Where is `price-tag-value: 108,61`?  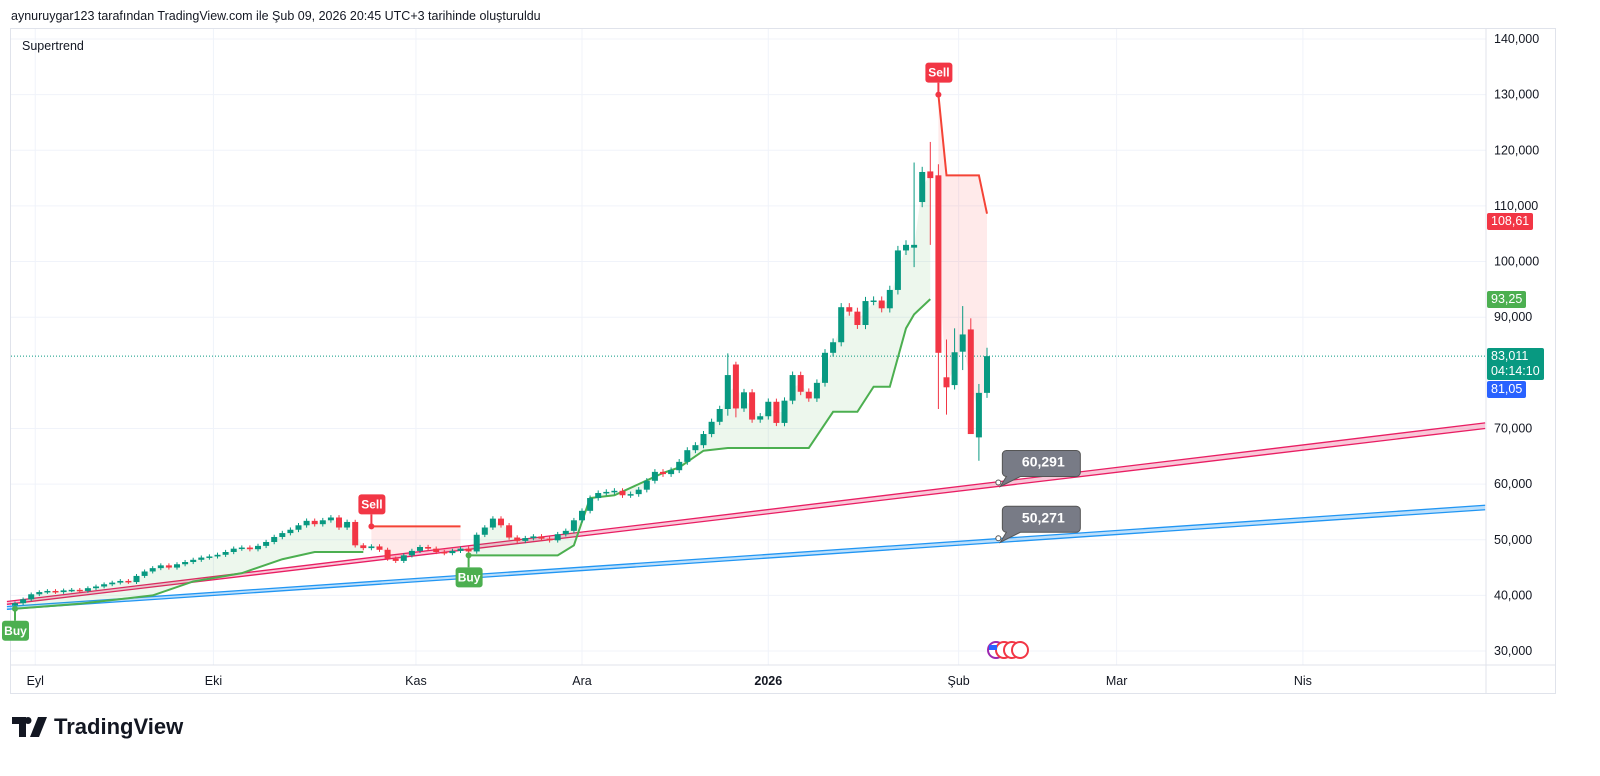
price-tag-value: 108,61 is located at coordinates (1510, 220).